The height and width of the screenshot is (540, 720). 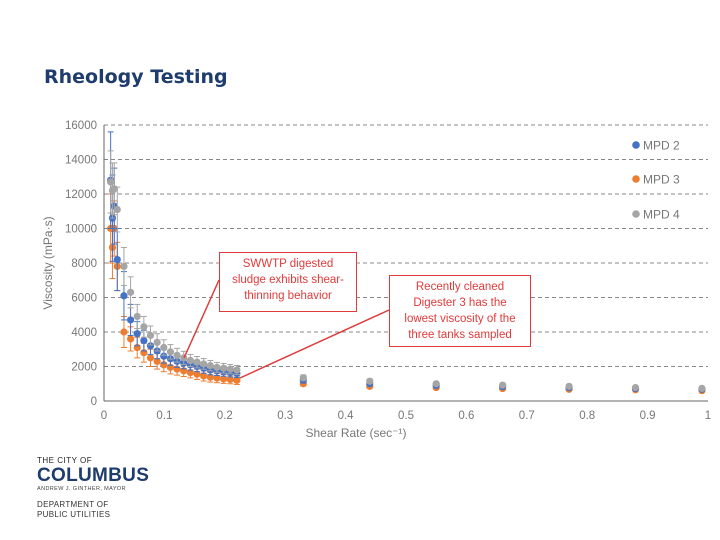 I want to click on y-tick-label: 6000, so click(x=84, y=299).